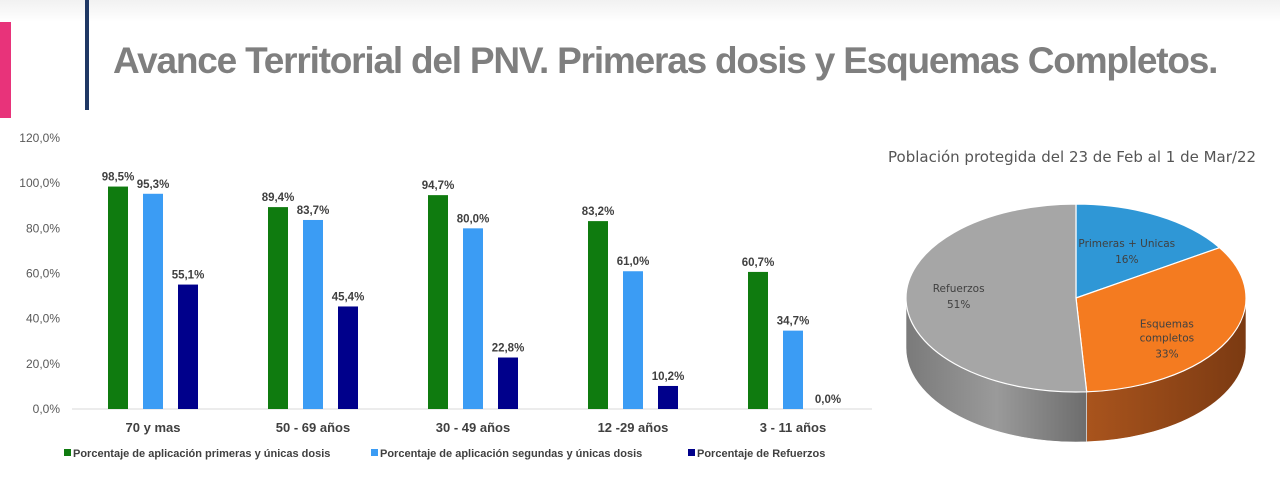  I want to click on data-label: 83,7%, so click(313, 211).